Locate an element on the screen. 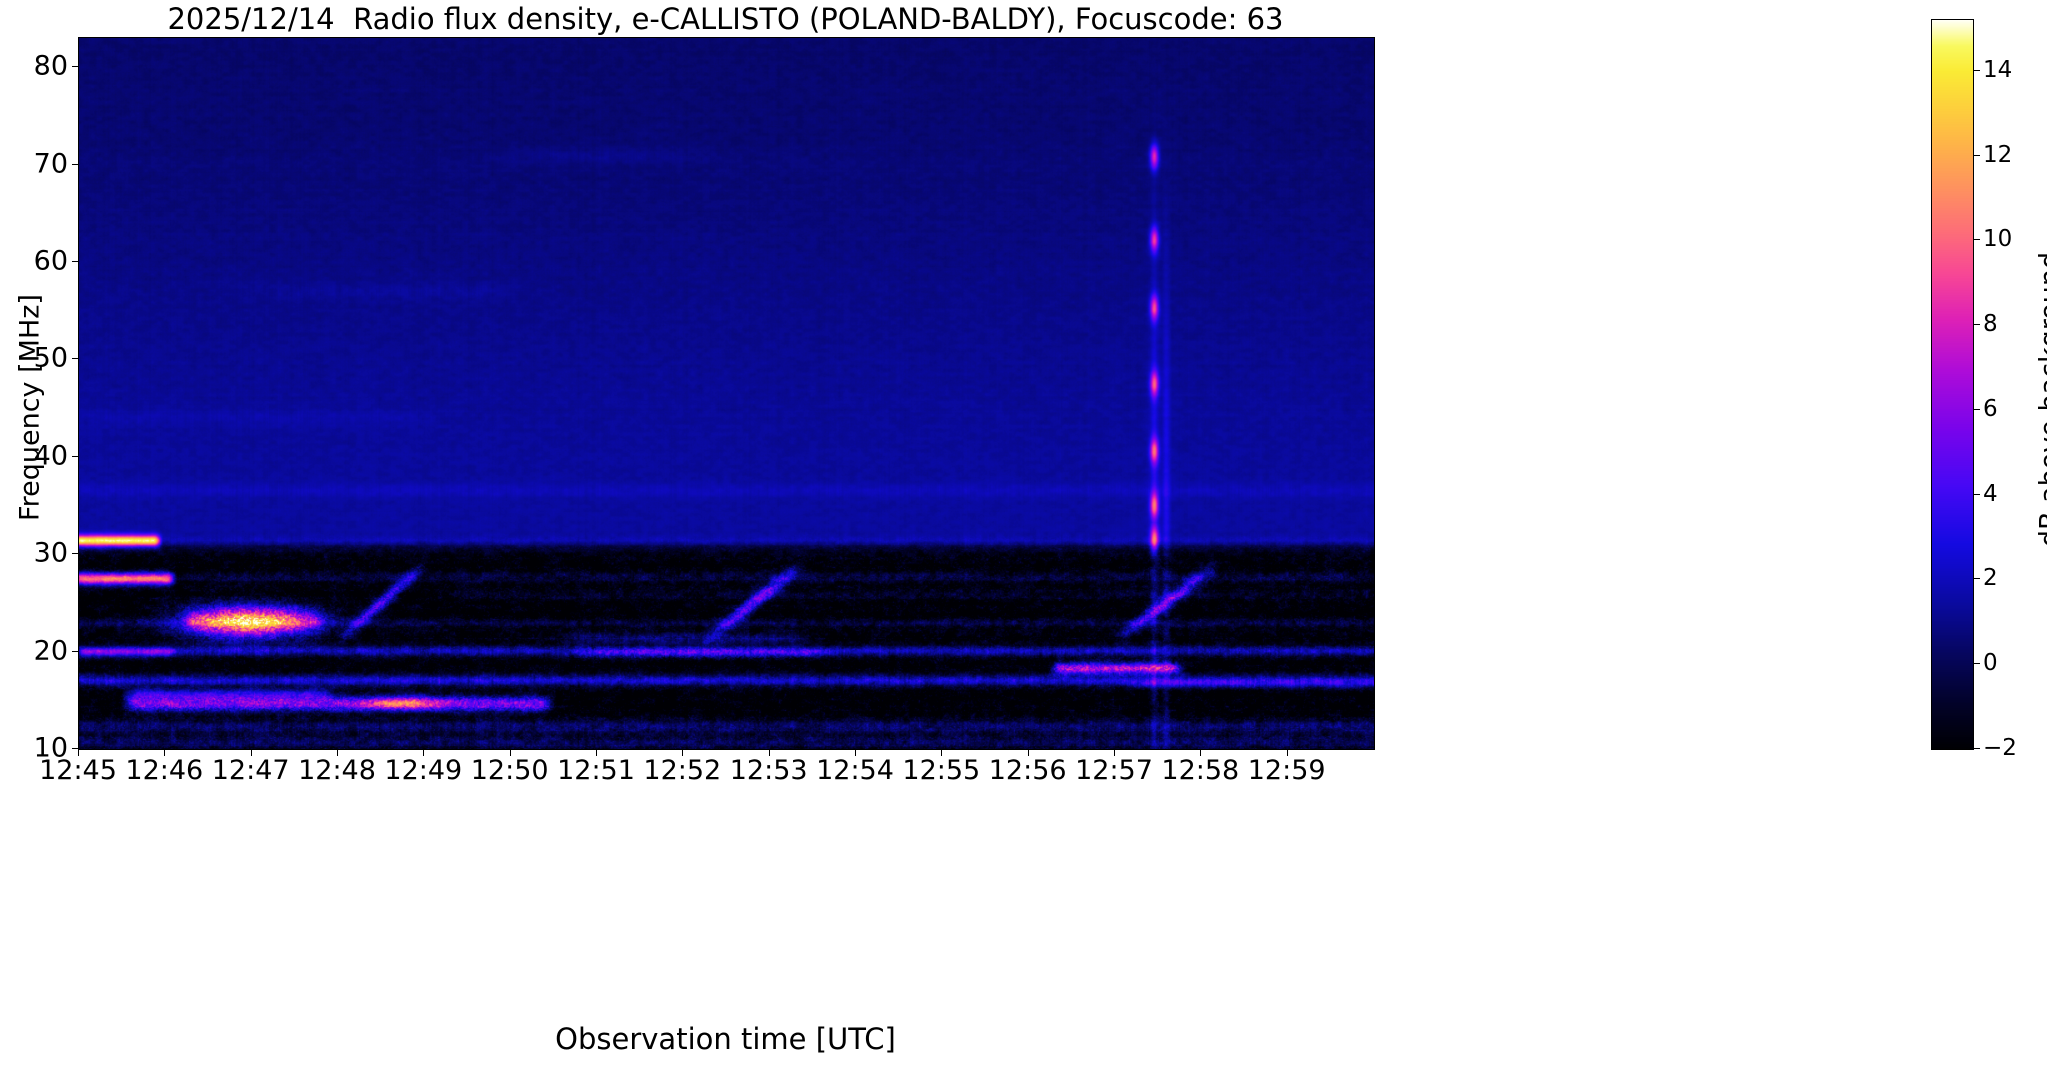  x-tick-label: 12:52 is located at coordinates (682, 770).